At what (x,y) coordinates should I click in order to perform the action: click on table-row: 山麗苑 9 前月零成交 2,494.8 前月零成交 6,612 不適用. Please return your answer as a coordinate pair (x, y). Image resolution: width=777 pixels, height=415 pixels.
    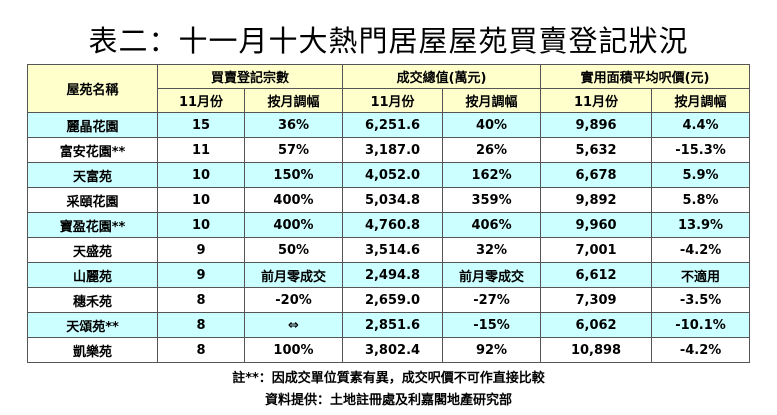
    Looking at the image, I should click on (389, 275).